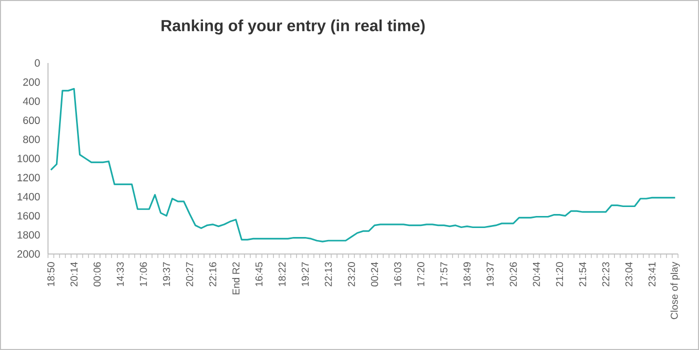 The image size is (699, 350). What do you see at coordinates (293, 27) in the screenshot?
I see `chart-title: Ranking of your entry (in real time)` at bounding box center [293, 27].